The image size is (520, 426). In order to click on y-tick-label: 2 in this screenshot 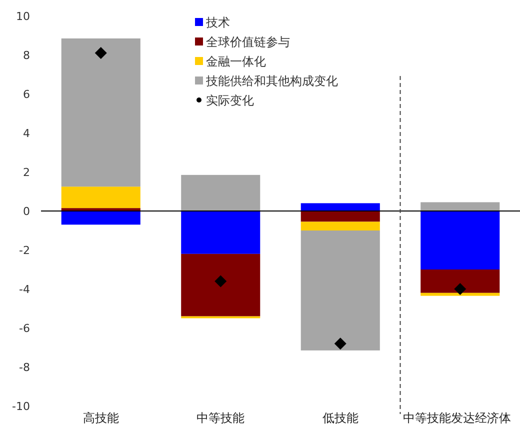, I will do `click(26, 172)`.